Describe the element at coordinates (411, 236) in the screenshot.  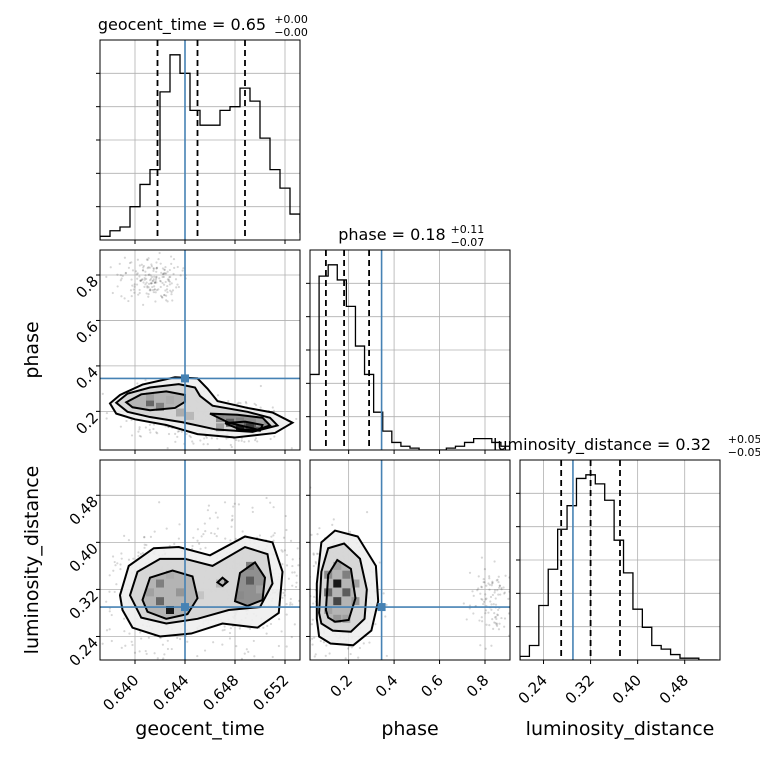
I see `panel-title-phase: phase = 0.18 +0.11−0.07` at that location.